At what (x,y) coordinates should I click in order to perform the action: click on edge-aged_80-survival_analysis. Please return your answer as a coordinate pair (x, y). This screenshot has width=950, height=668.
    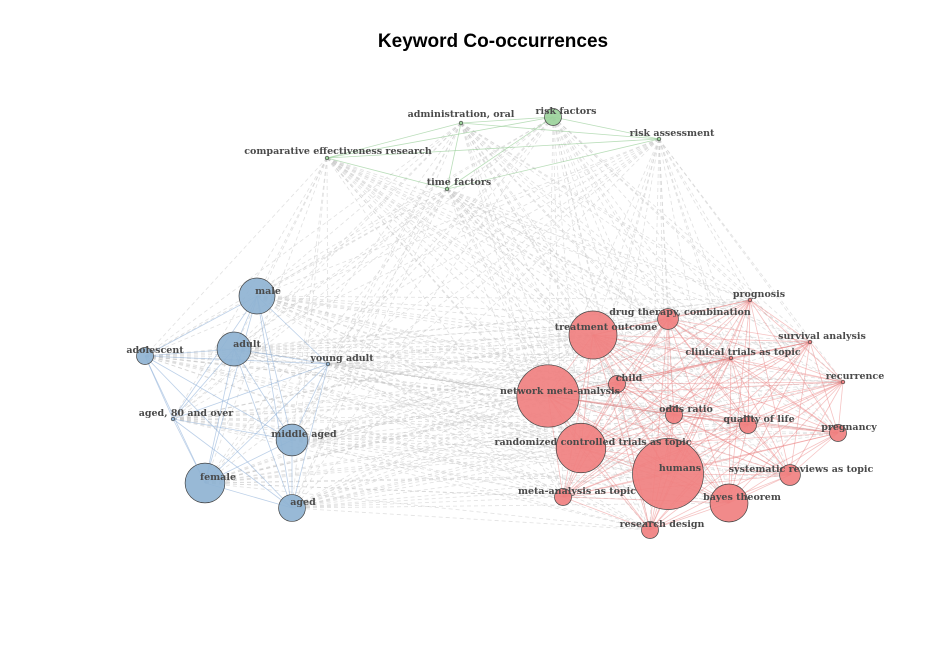
    Looking at the image, I should click on (491, 380).